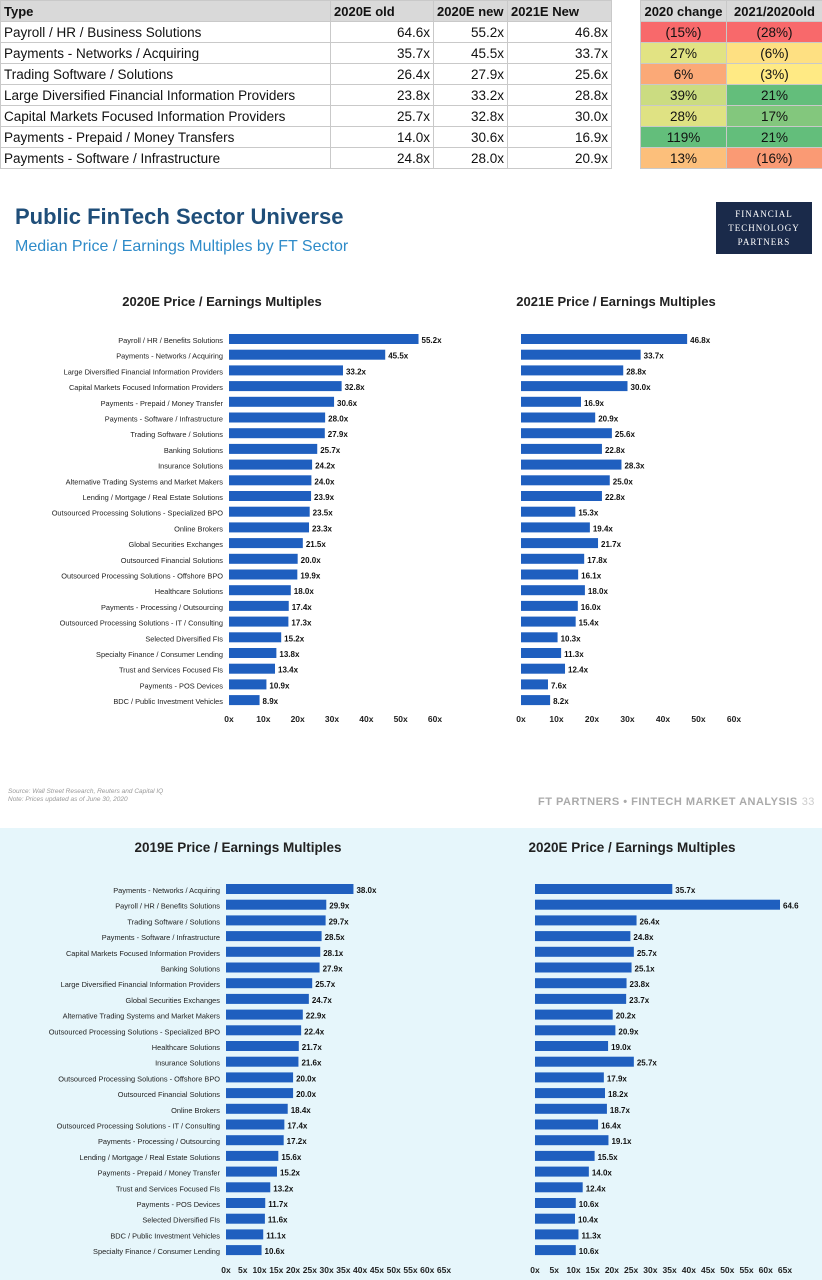  Describe the element at coordinates (643, 937) in the screenshot. I see `data-label: 24.8x` at that location.